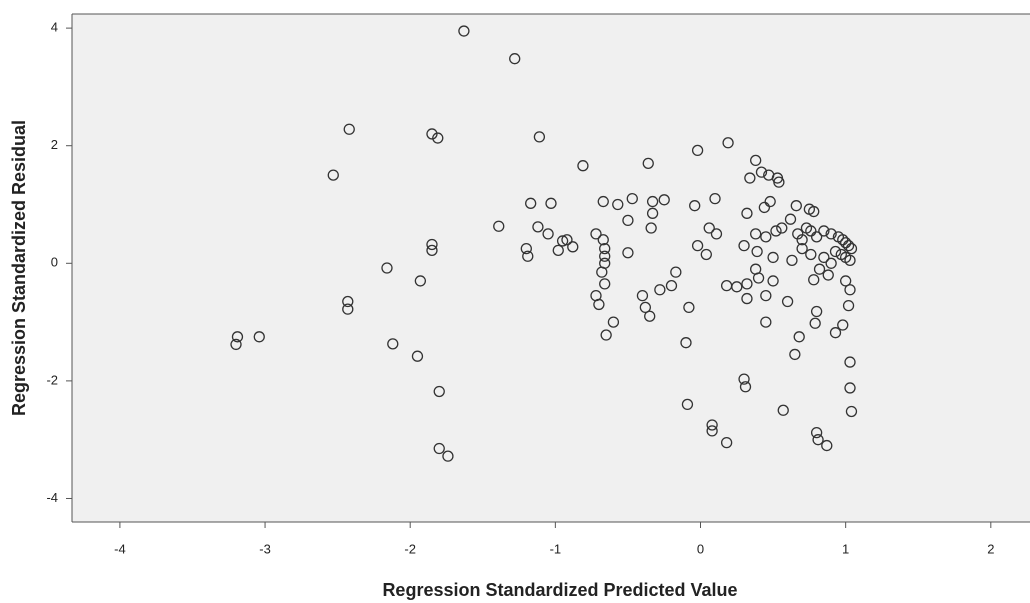 The height and width of the screenshot is (603, 1030). Describe the element at coordinates (19, 268) in the screenshot. I see `y-axis-title: Regression Standardized Residual` at that location.